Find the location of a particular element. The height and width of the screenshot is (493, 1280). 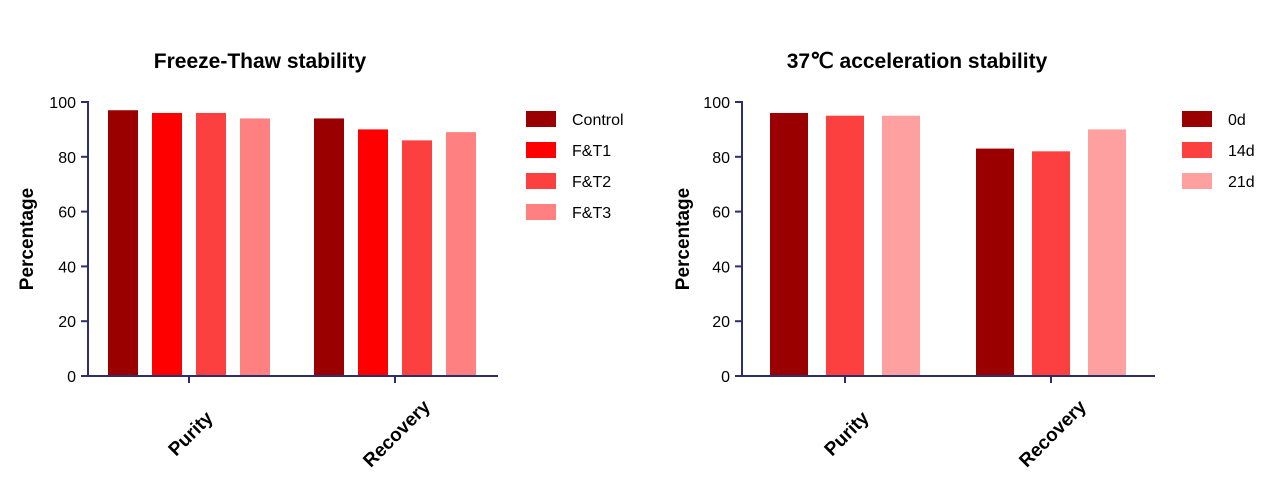

bar-f-t3-purity is located at coordinates (255, 247).